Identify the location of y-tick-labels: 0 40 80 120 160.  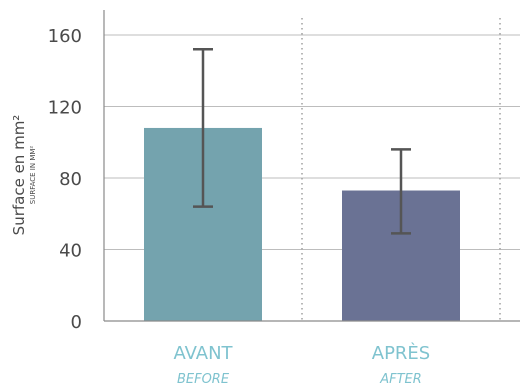
(65, 179).